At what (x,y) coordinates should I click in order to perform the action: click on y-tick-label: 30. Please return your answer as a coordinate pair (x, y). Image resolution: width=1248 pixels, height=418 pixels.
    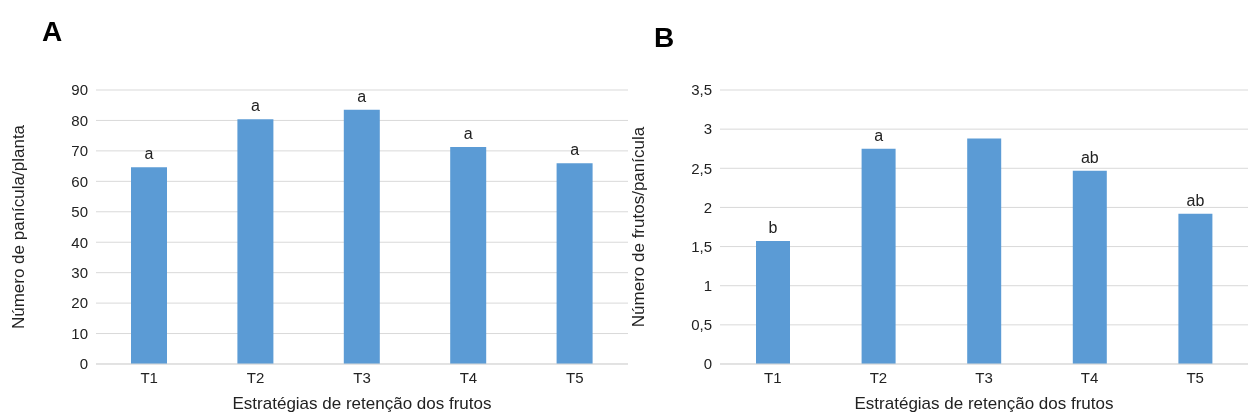
    Looking at the image, I should click on (79, 272).